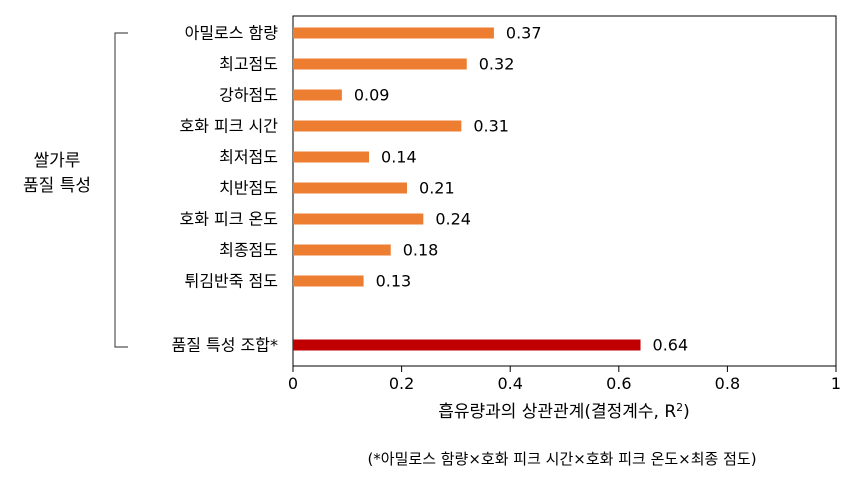 This screenshot has width=850, height=481. I want to click on value-label-7: 0.24, so click(453, 219).